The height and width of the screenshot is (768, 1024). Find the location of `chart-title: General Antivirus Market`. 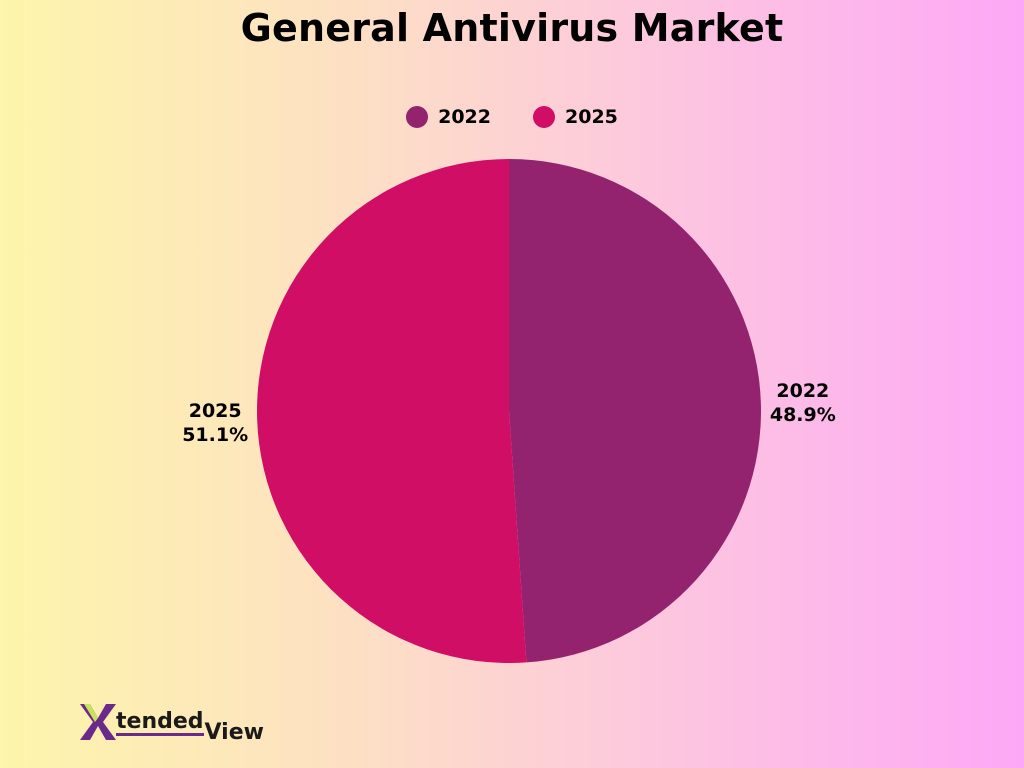

chart-title: General Antivirus Market is located at coordinates (512, 28).